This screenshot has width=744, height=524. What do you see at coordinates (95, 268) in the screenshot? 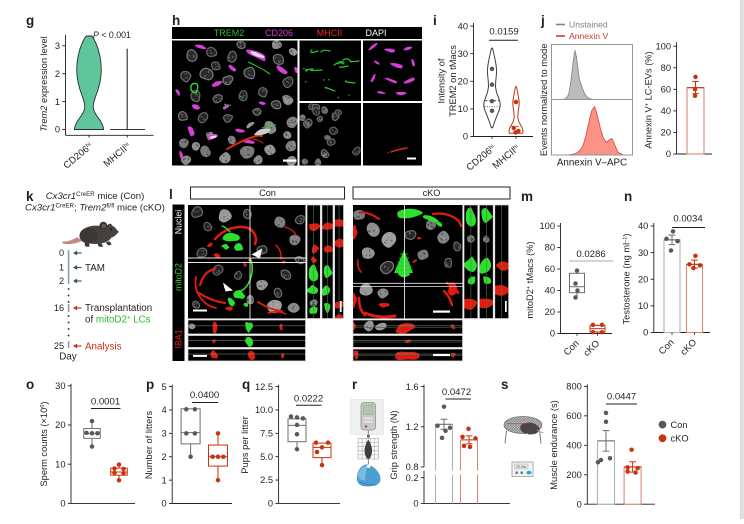
I see `svg-text: TAM` at bounding box center [95, 268].